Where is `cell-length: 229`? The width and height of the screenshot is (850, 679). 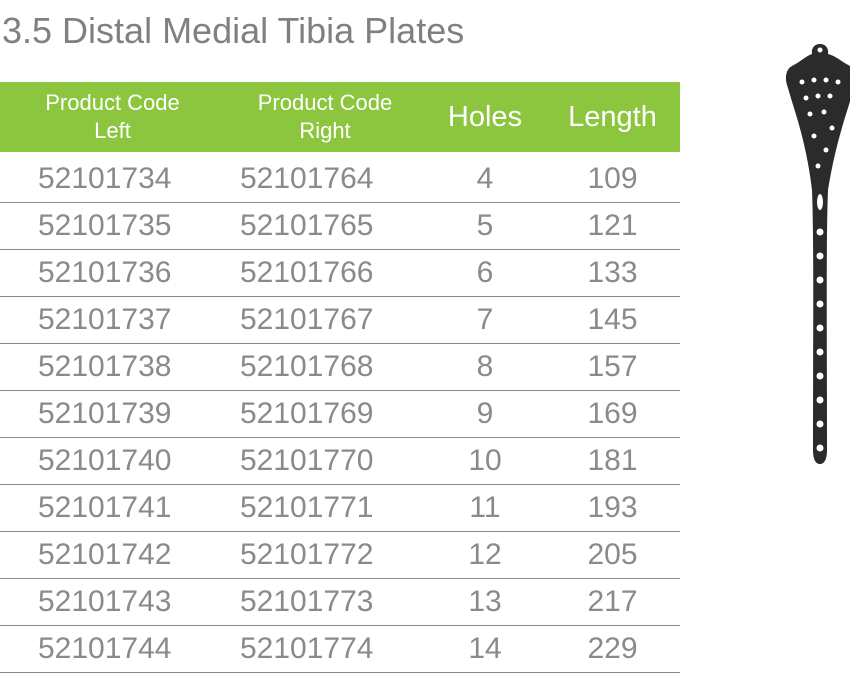 cell-length: 229 is located at coordinates (612, 648).